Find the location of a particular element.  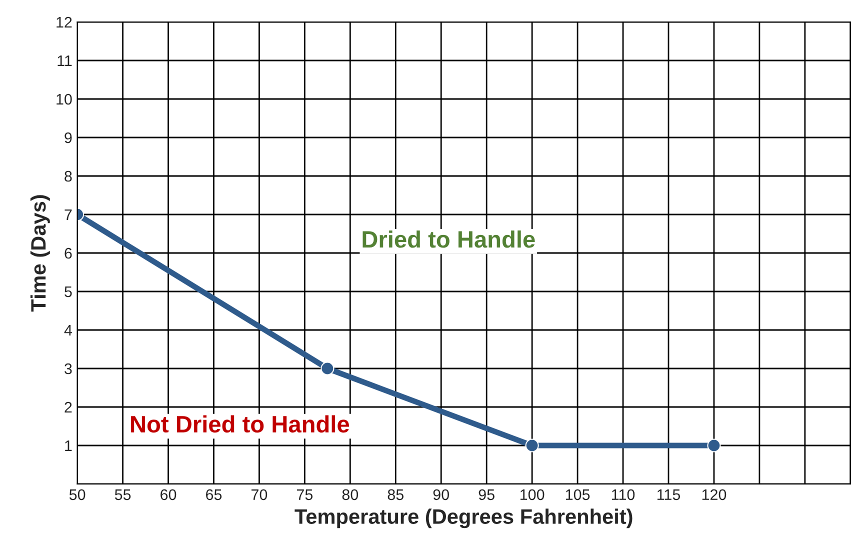

x-tick-label: 70 is located at coordinates (260, 494).